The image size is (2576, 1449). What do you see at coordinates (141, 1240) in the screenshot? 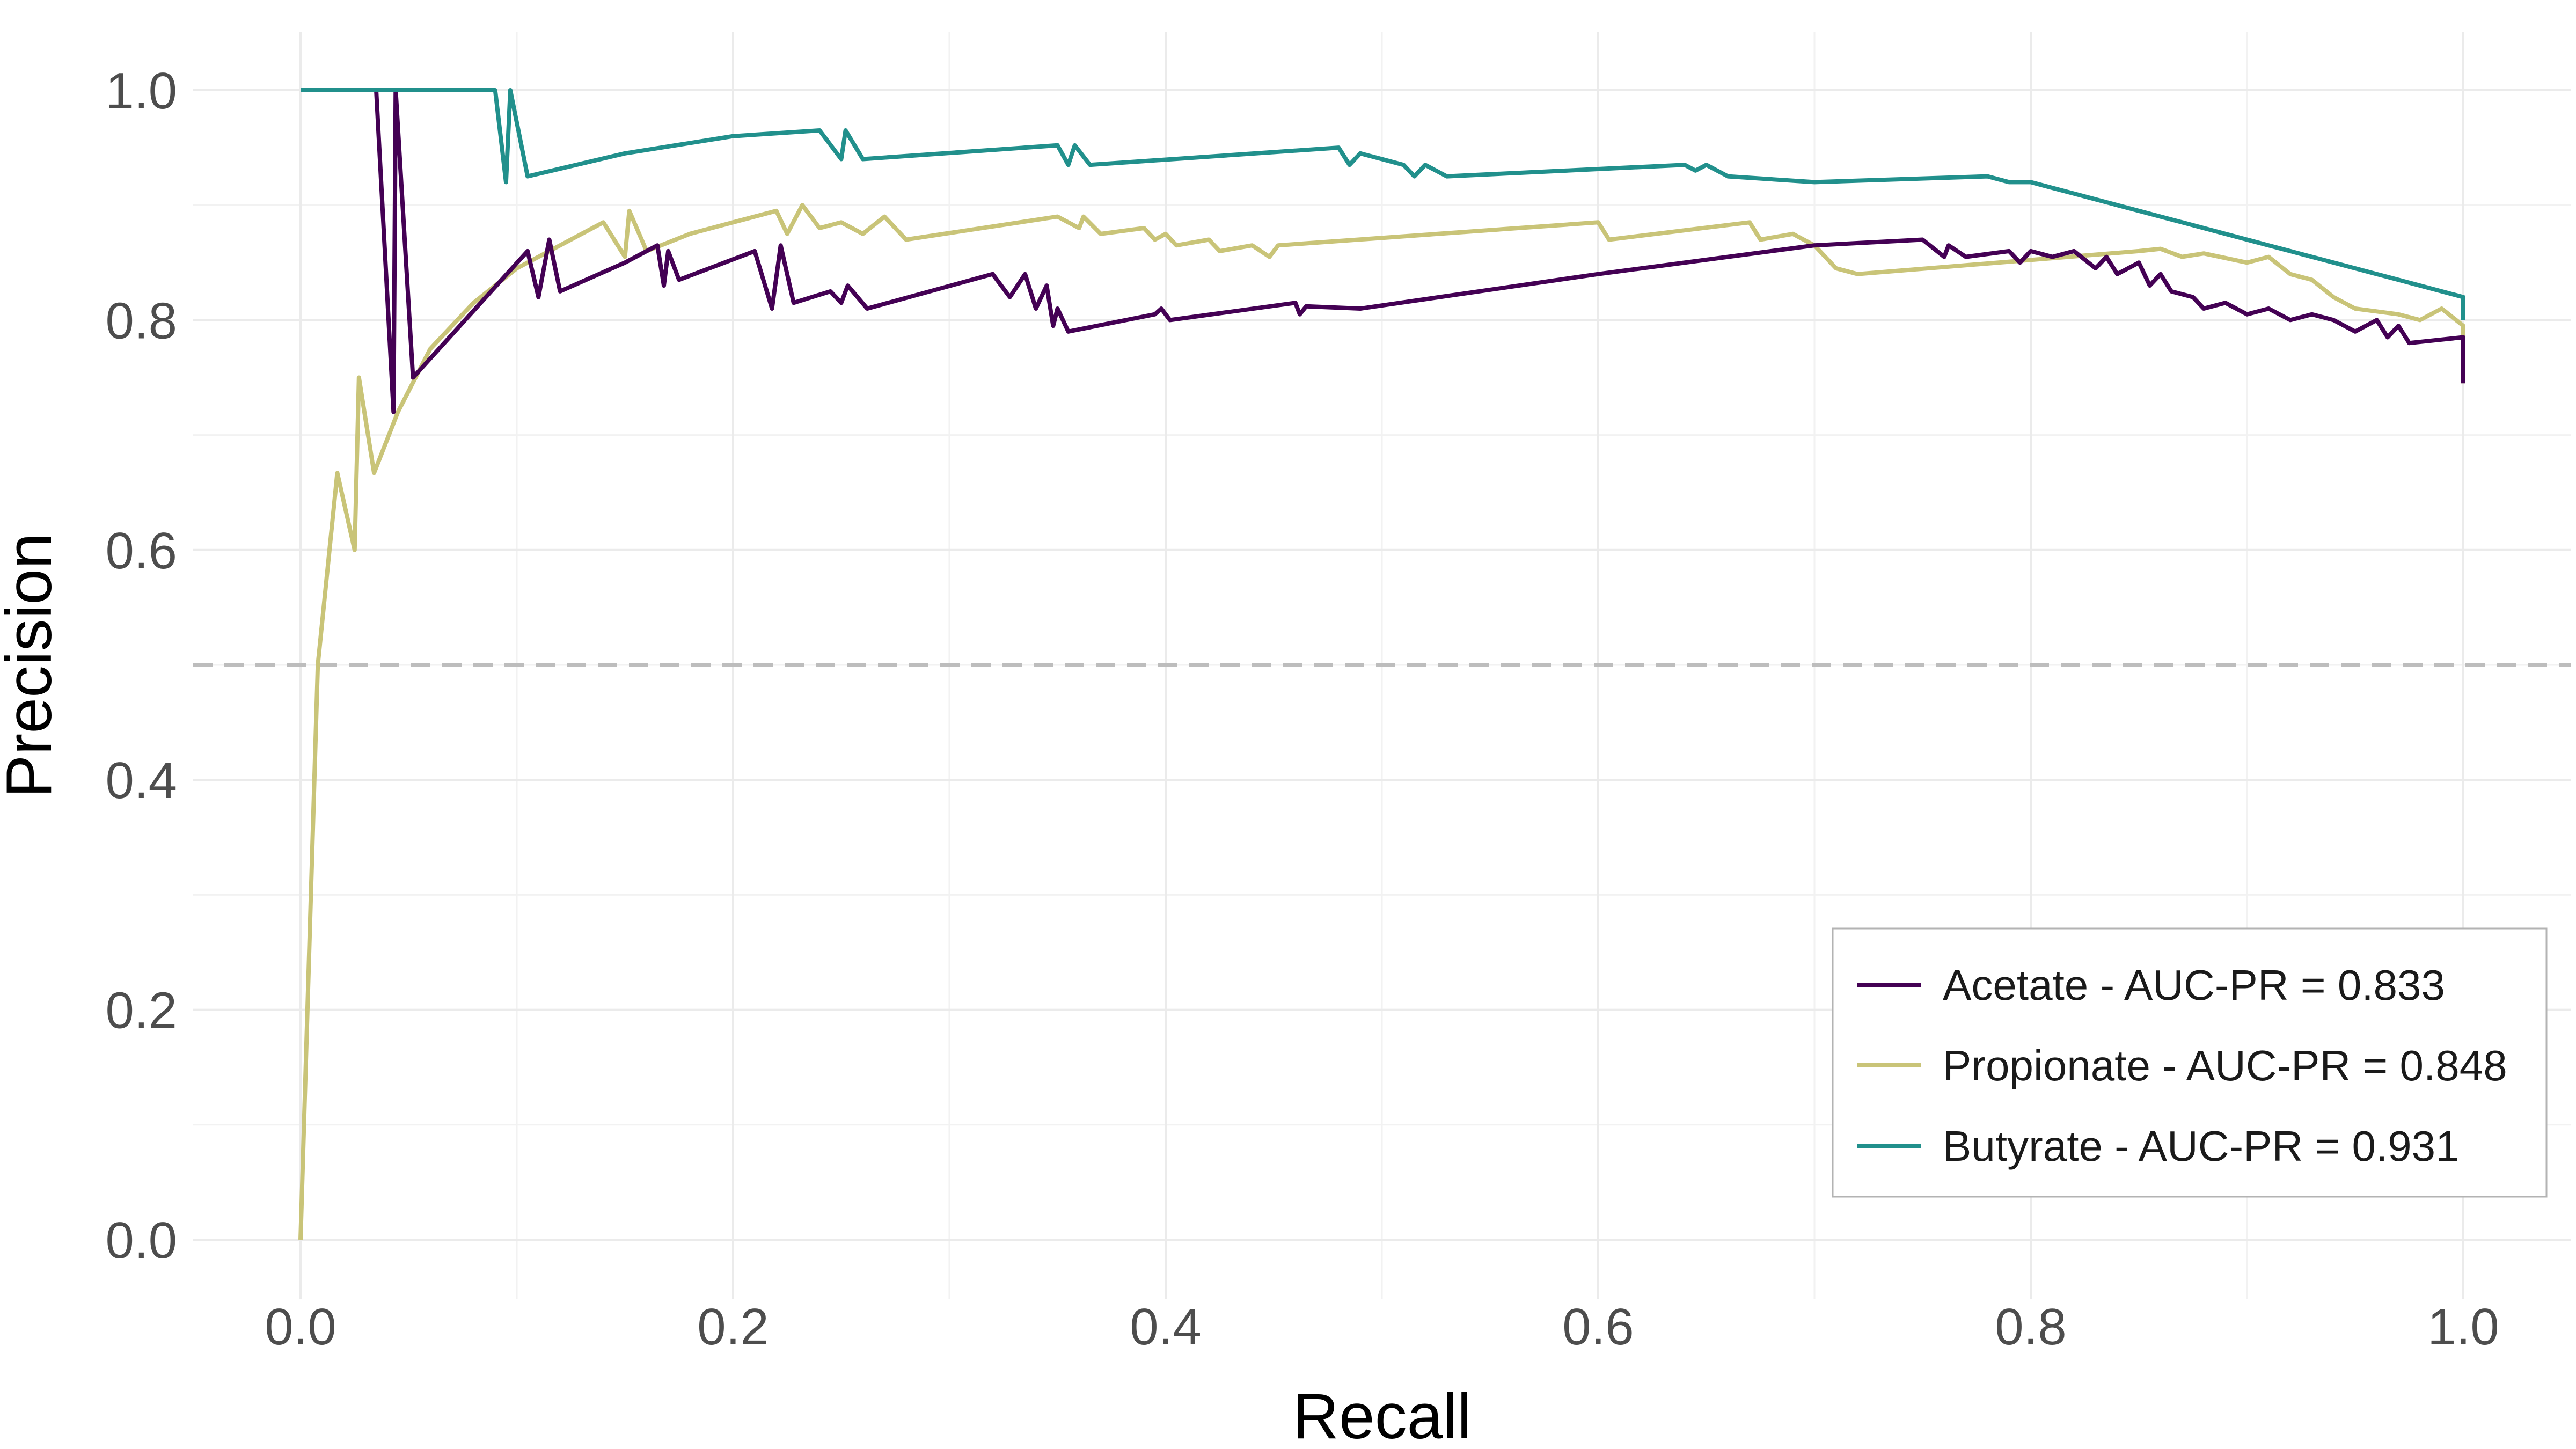
I see `y-tick-label: 0.0` at bounding box center [141, 1240].